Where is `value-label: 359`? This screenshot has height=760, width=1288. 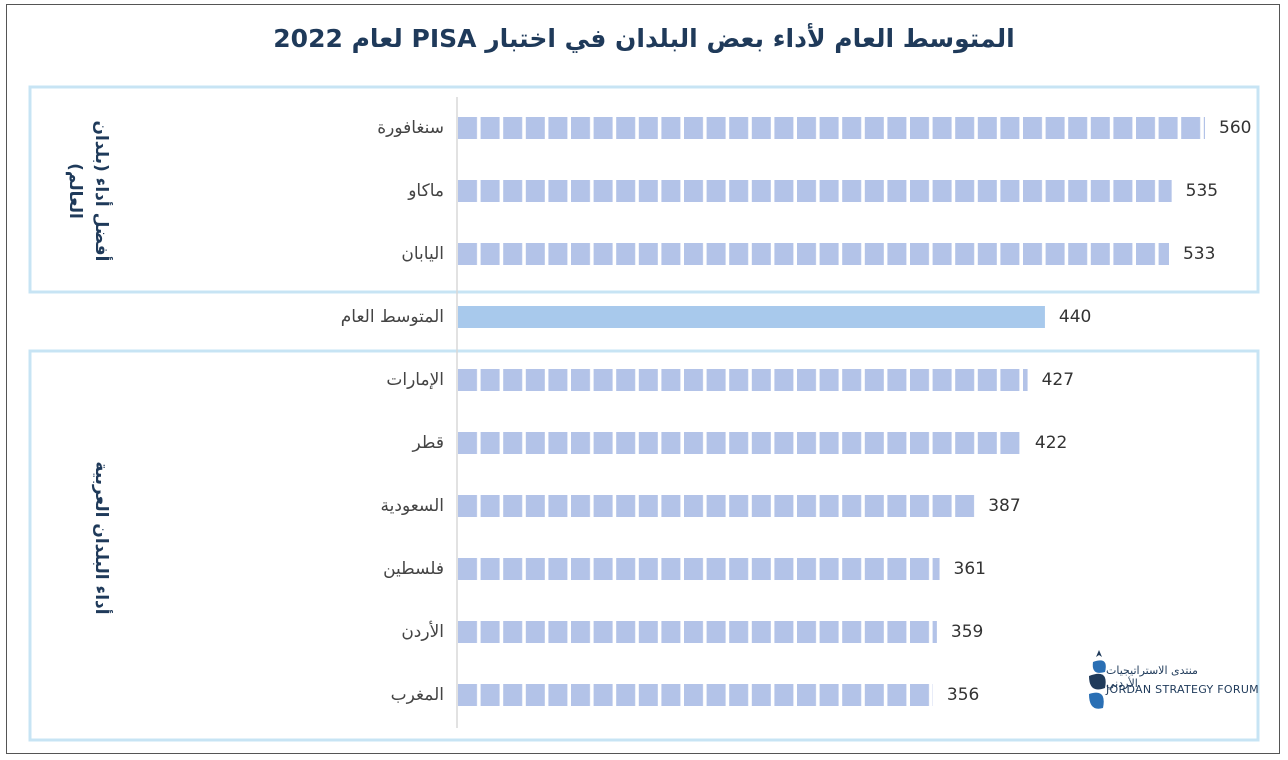 value-label: 359 is located at coordinates (967, 632).